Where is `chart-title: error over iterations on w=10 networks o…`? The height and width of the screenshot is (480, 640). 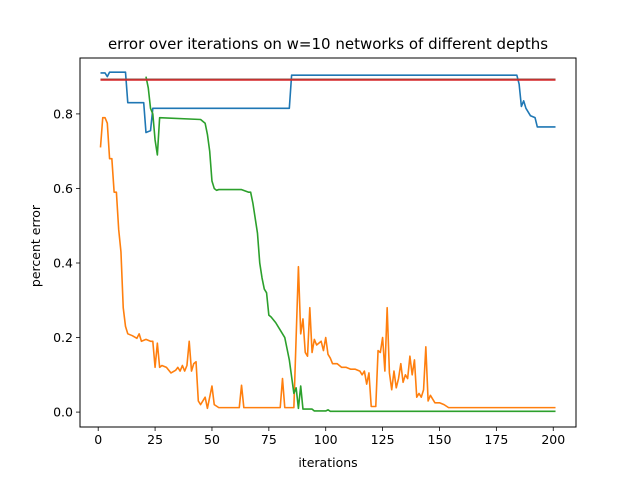 chart-title: error over iterations on w=10 networks o… is located at coordinates (328, 44).